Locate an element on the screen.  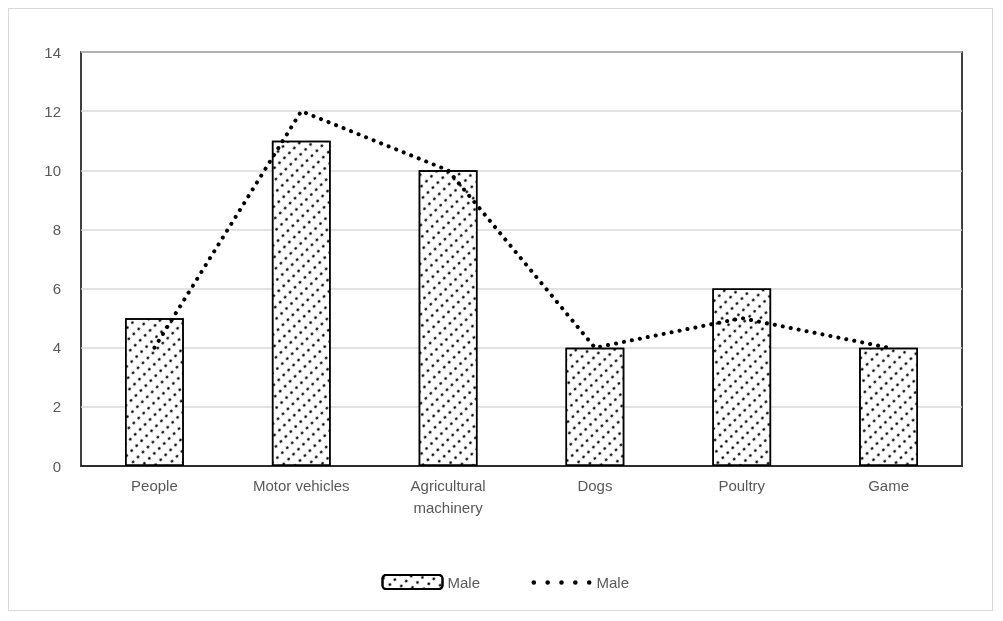
y-tick-label: 8 is located at coordinates (56, 229).